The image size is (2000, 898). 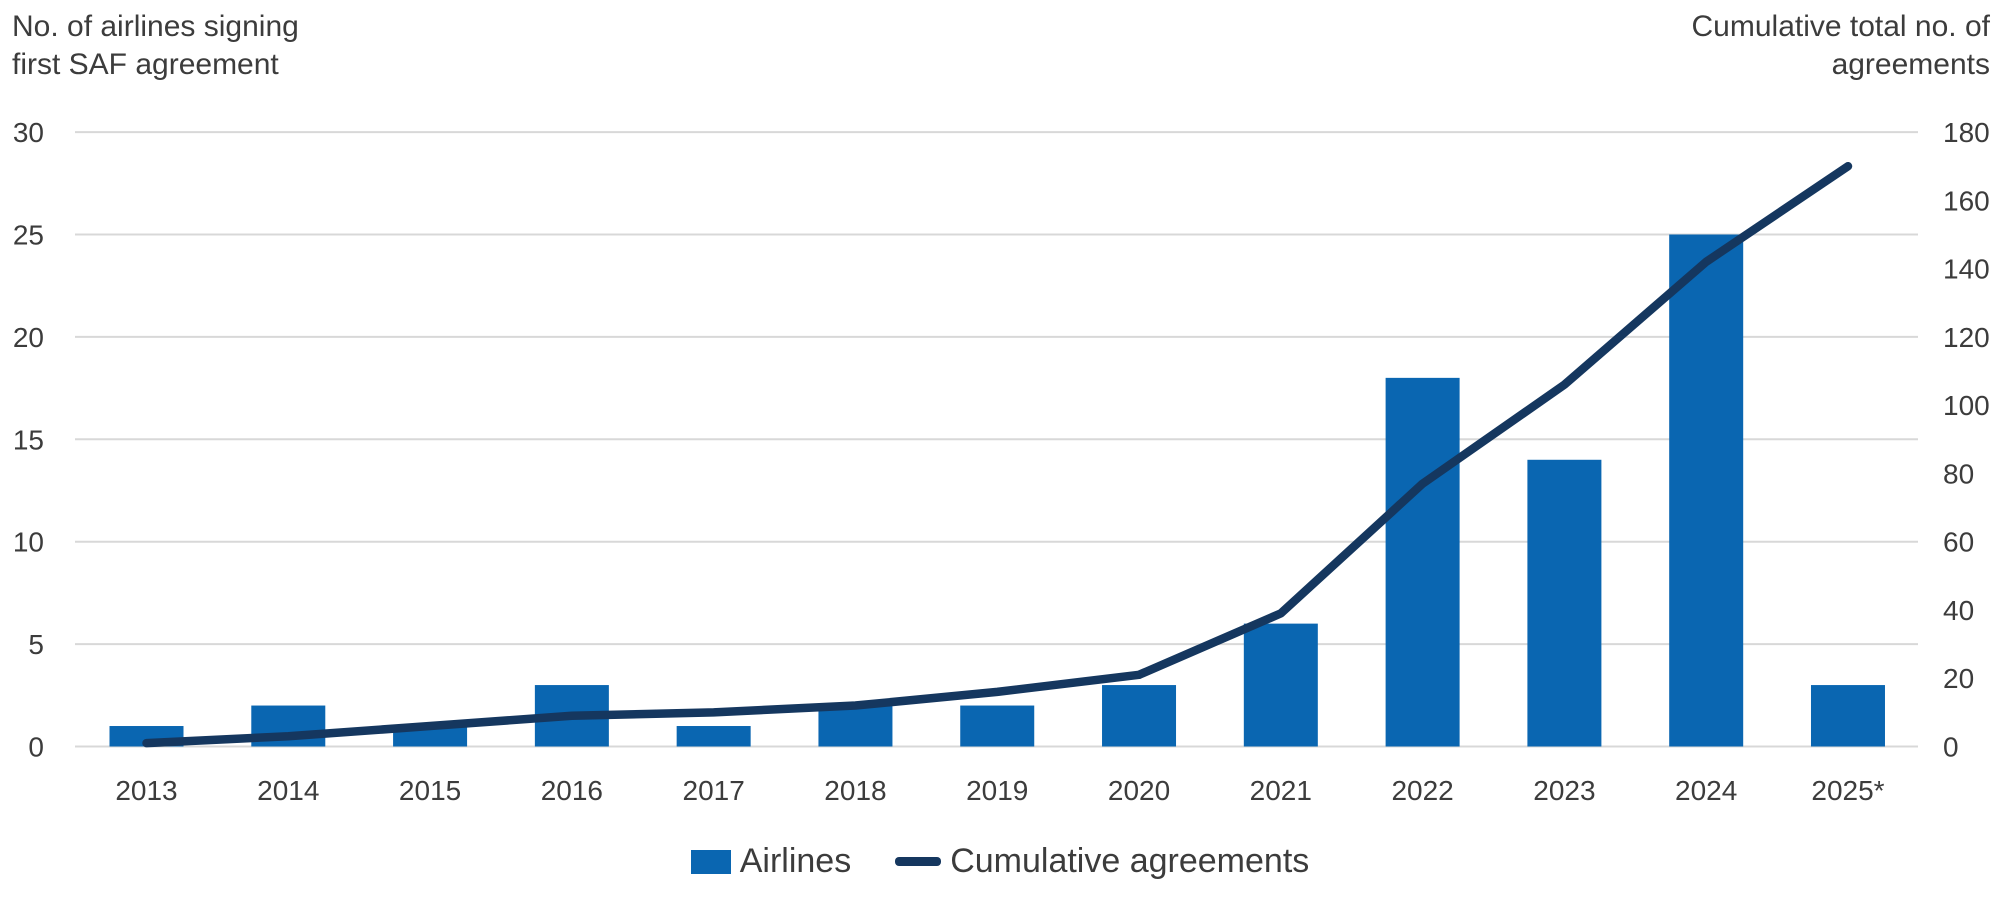 What do you see at coordinates (997, 790) in the screenshot?
I see `x-axis-year-label: 2019` at bounding box center [997, 790].